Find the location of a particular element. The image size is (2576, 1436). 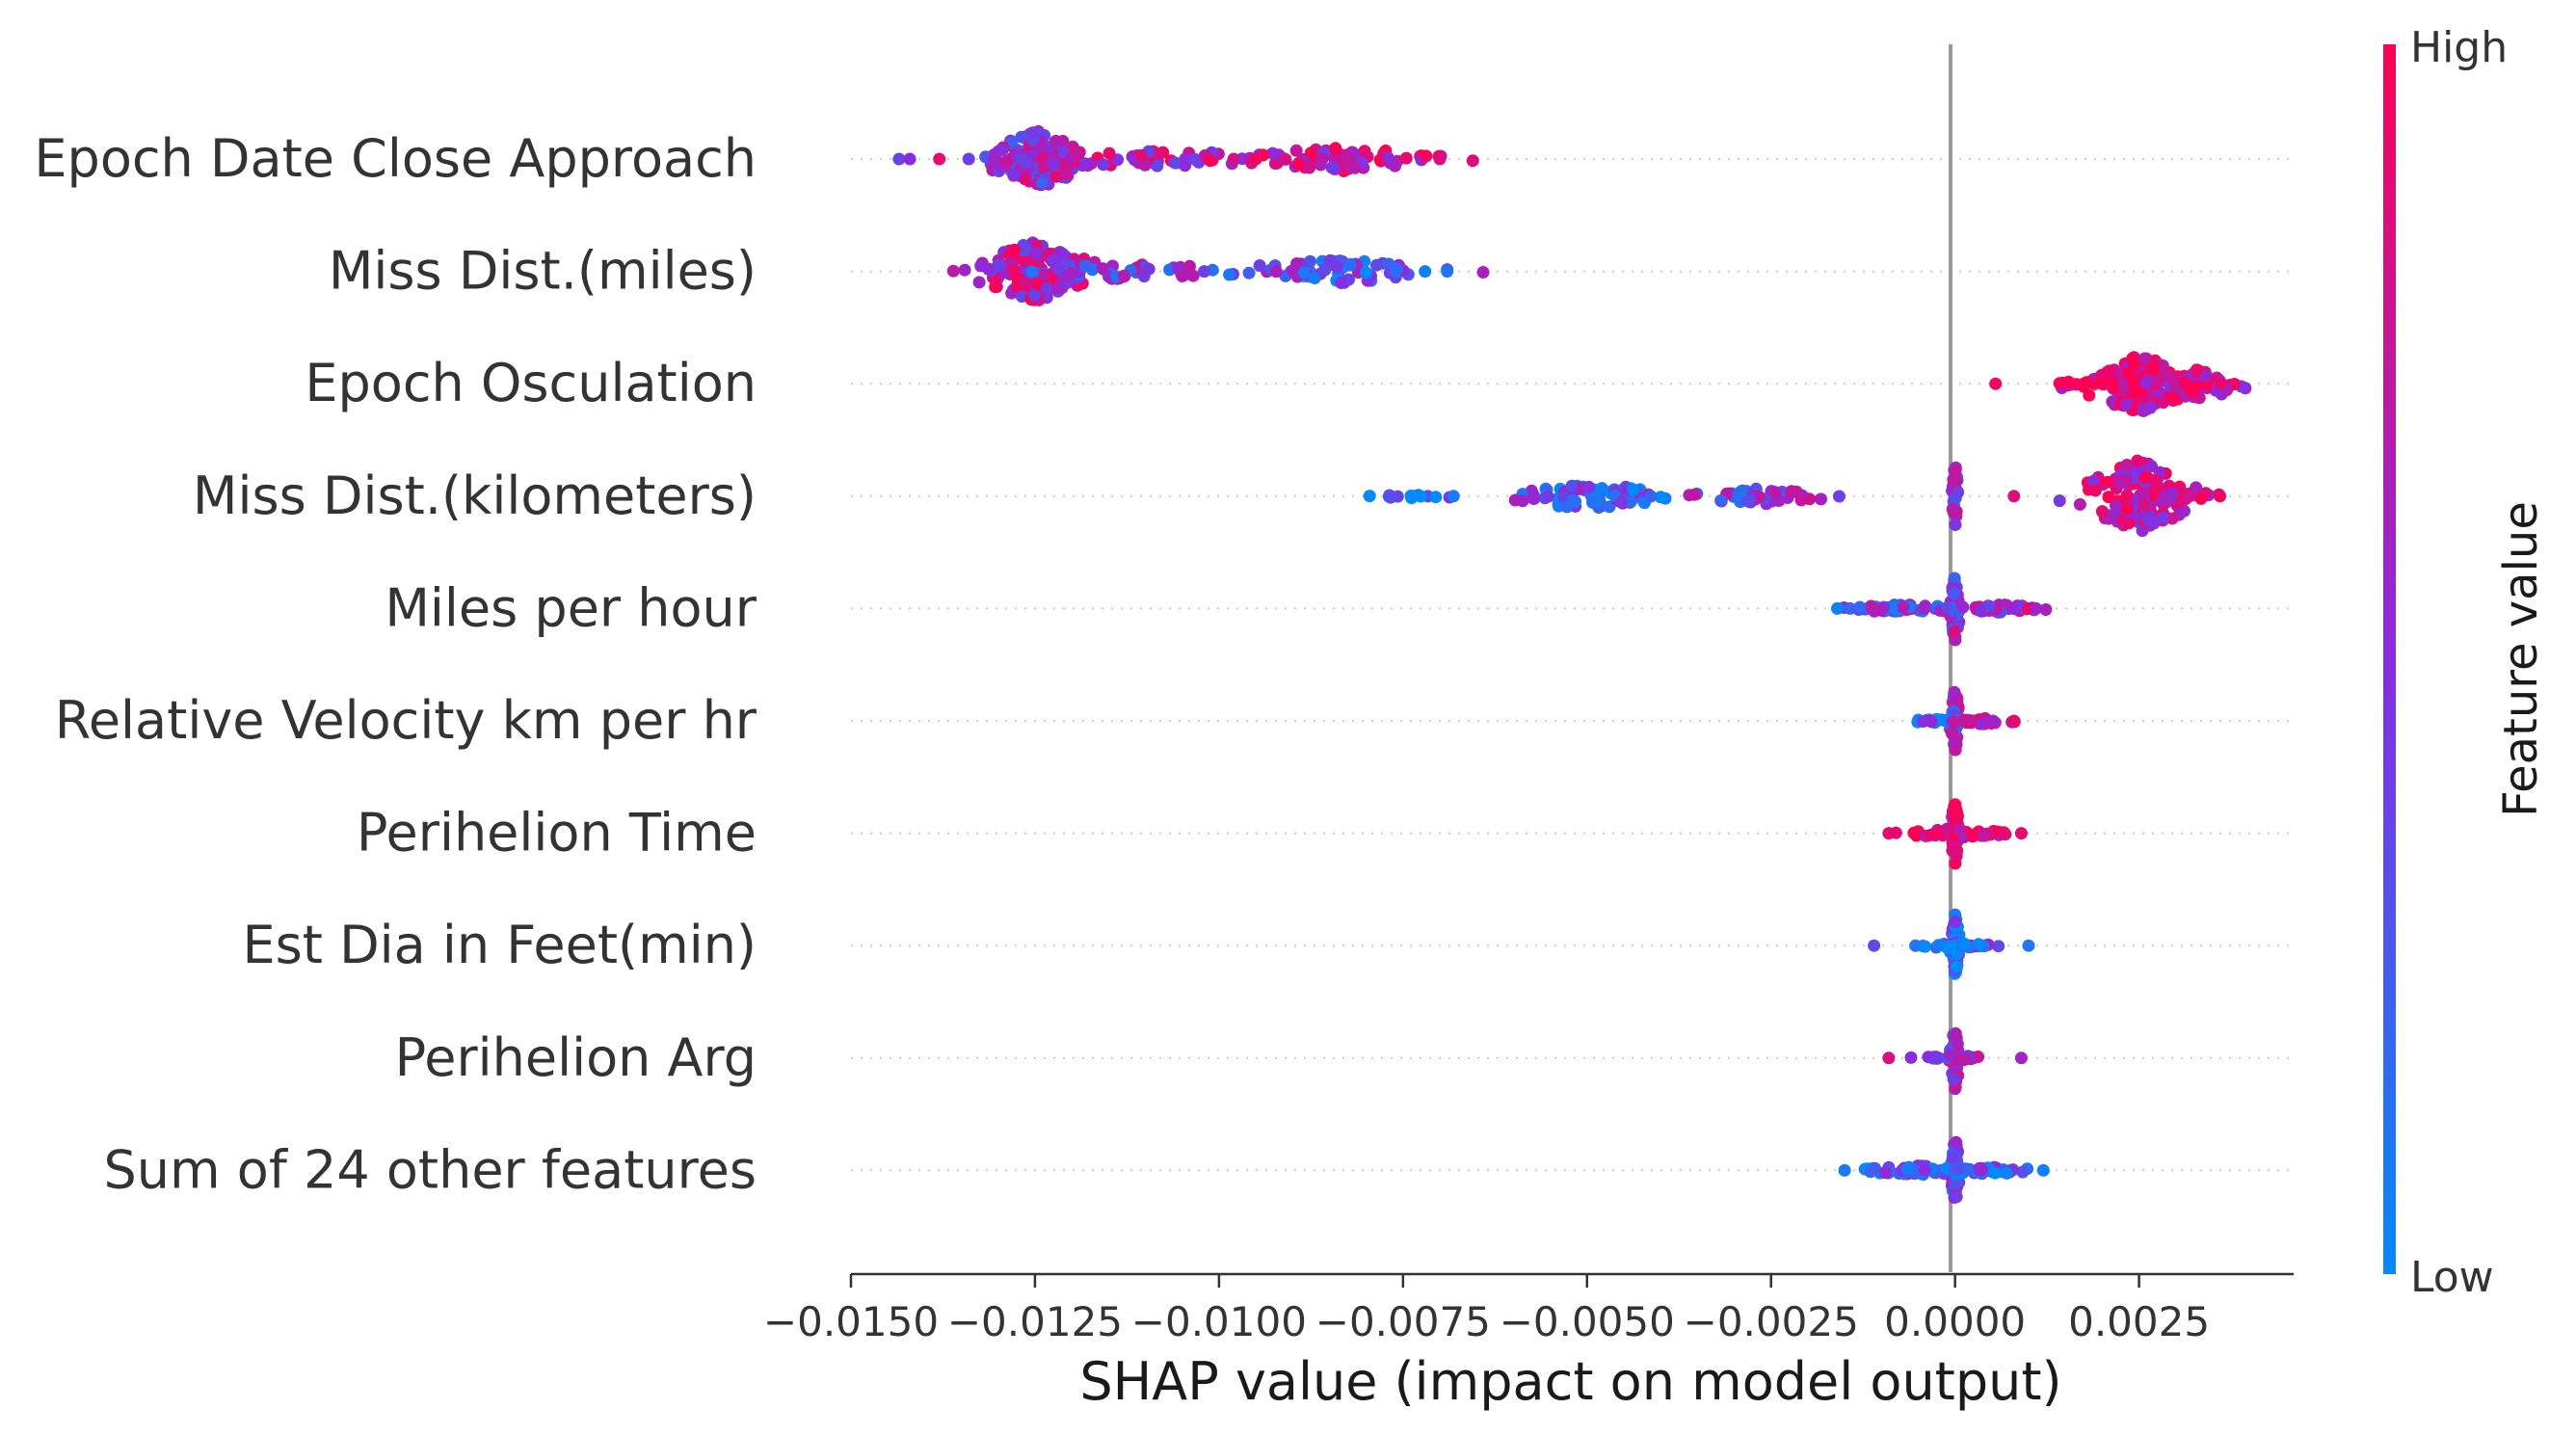

x-tick-label: −0.0150 is located at coordinates (851, 1321).